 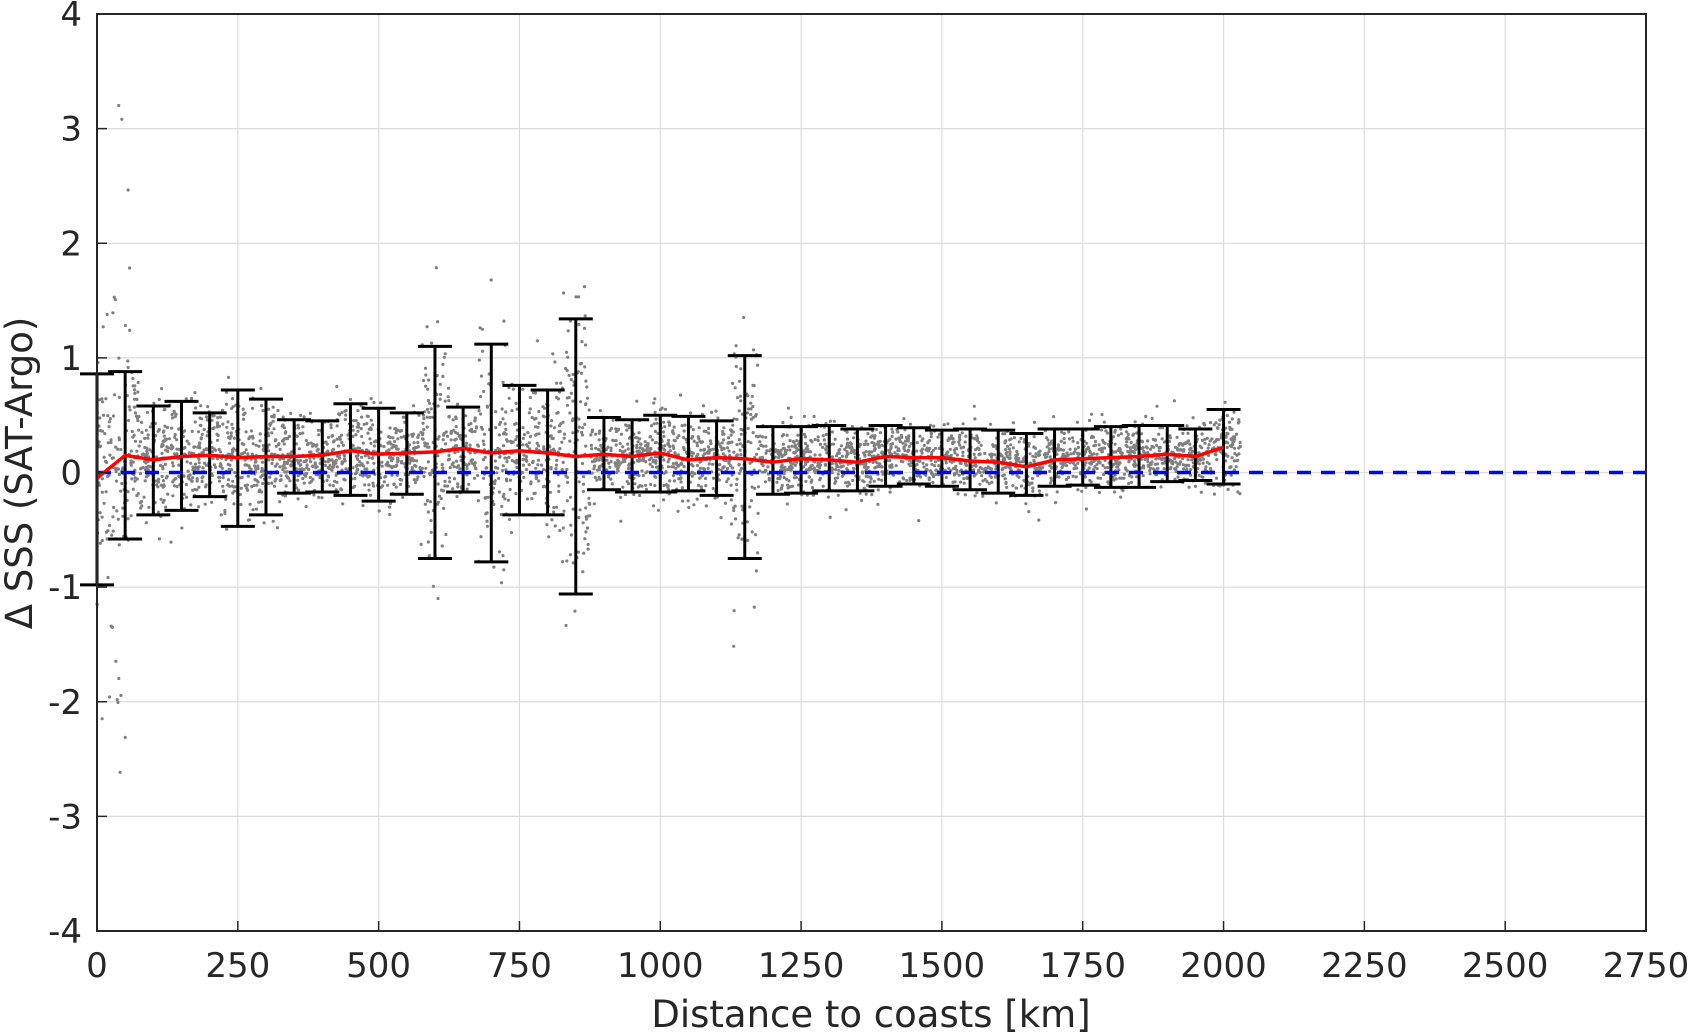 What do you see at coordinates (65, 588) in the screenshot?
I see `y-tick-label: -1` at bounding box center [65, 588].